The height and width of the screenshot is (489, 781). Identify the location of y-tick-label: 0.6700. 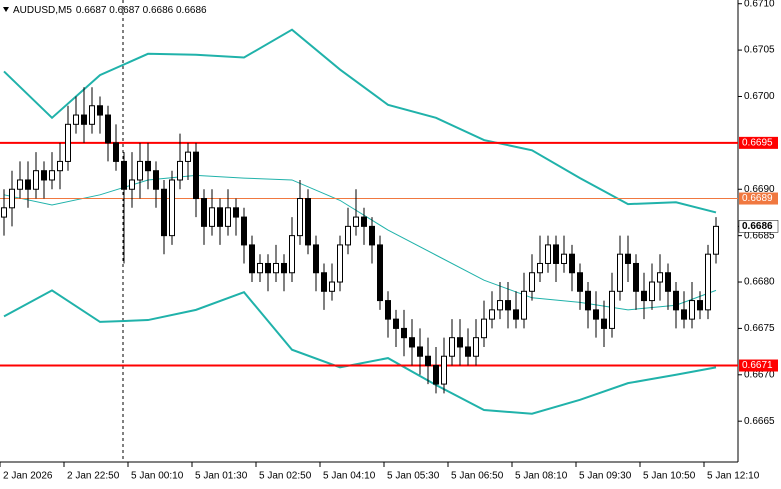
(759, 96).